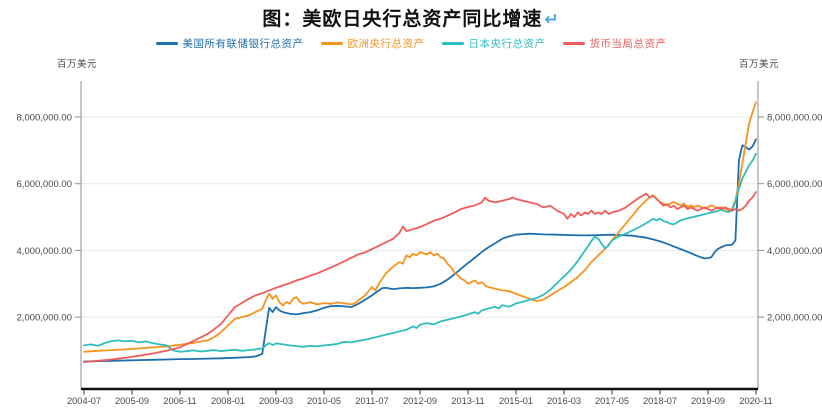 This screenshot has height=416, width=822. I want to click on legend-label-boj: 日本央行总资产, so click(507, 44).